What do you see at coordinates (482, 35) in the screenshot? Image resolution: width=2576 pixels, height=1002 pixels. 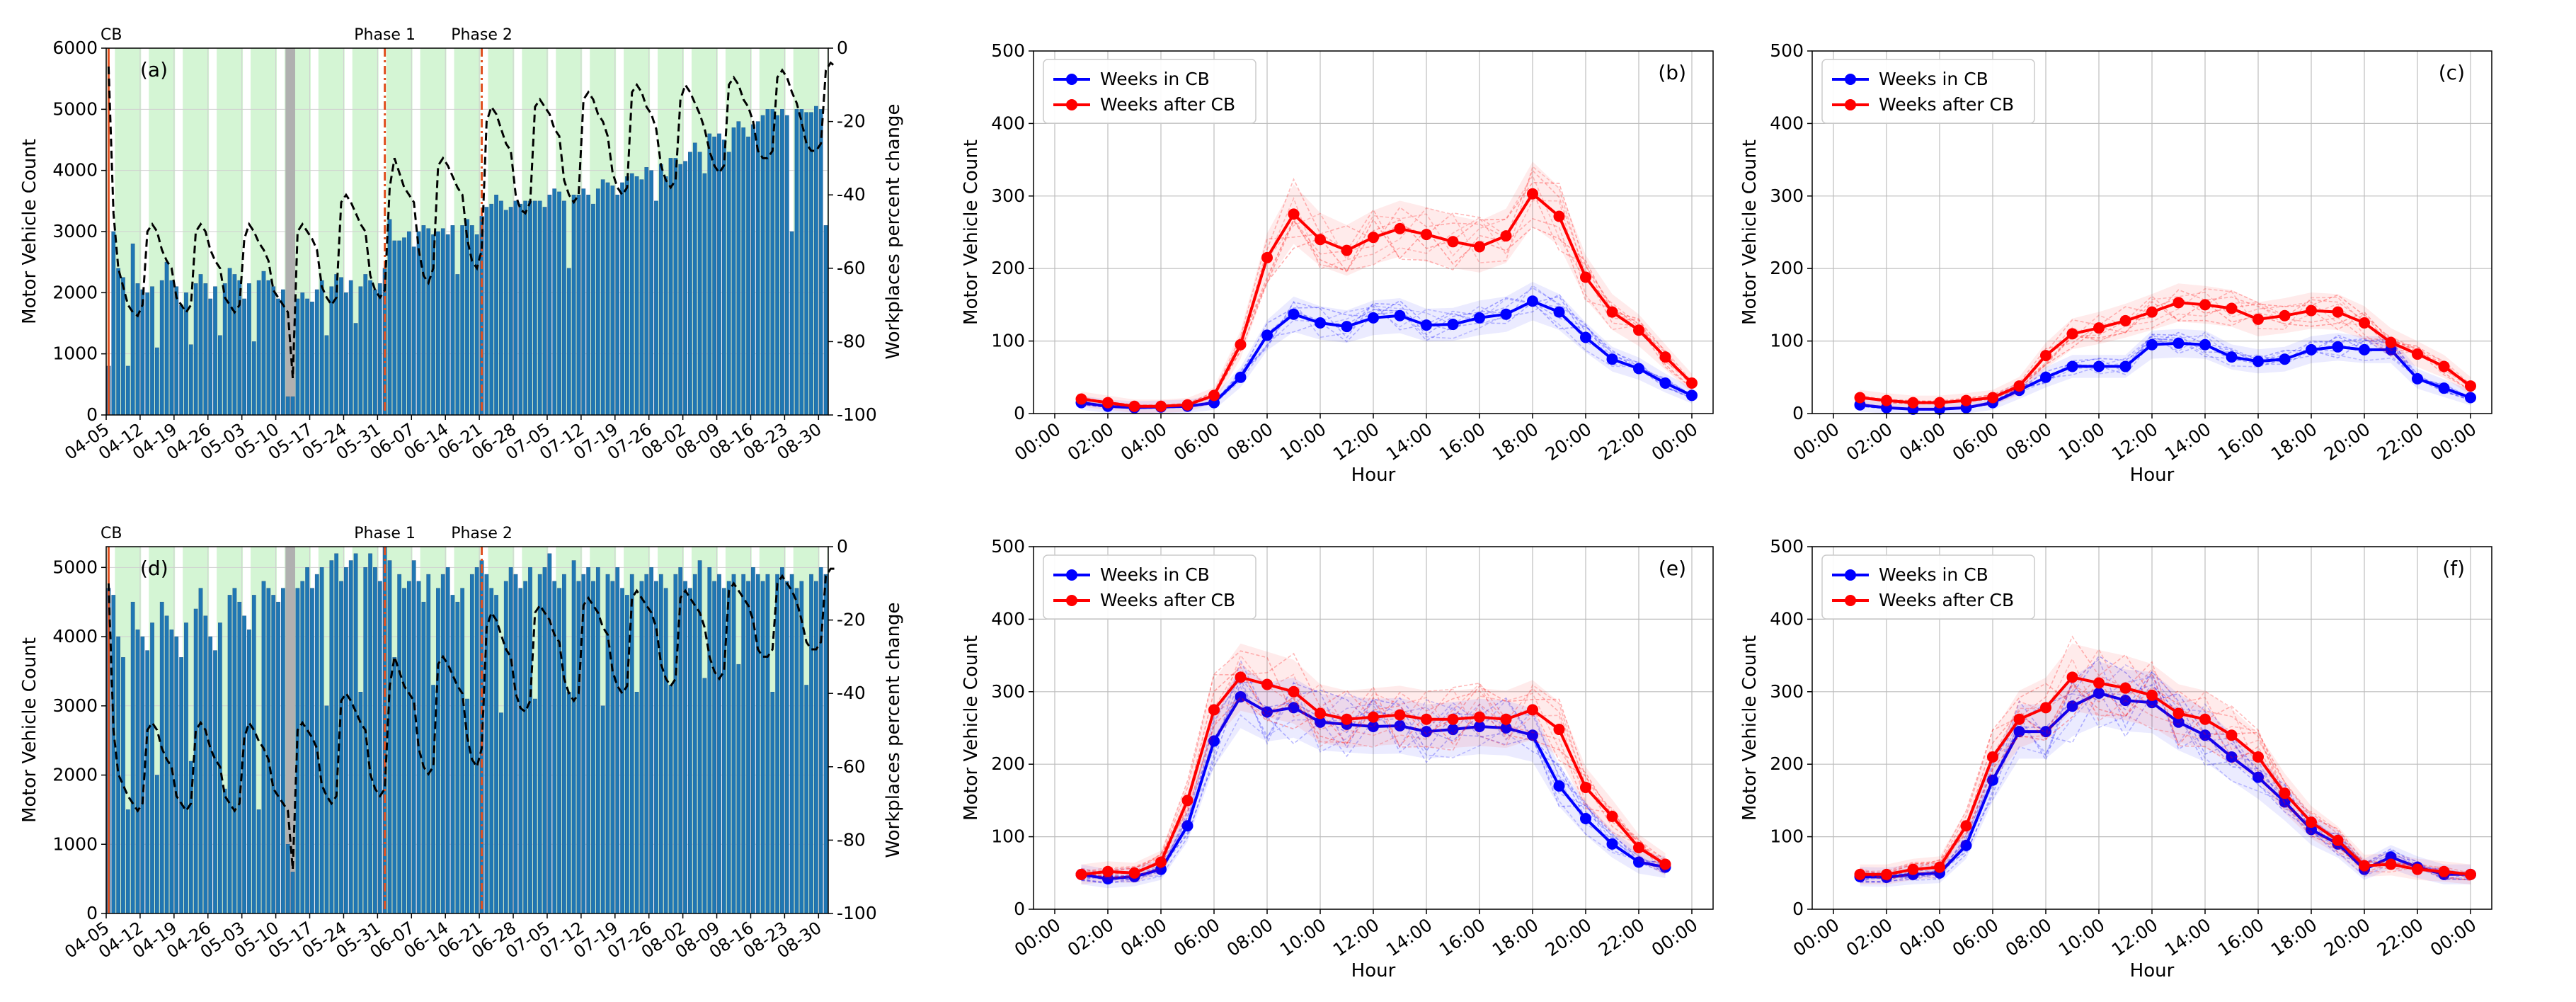 I see `event-label: Phase 2` at bounding box center [482, 35].